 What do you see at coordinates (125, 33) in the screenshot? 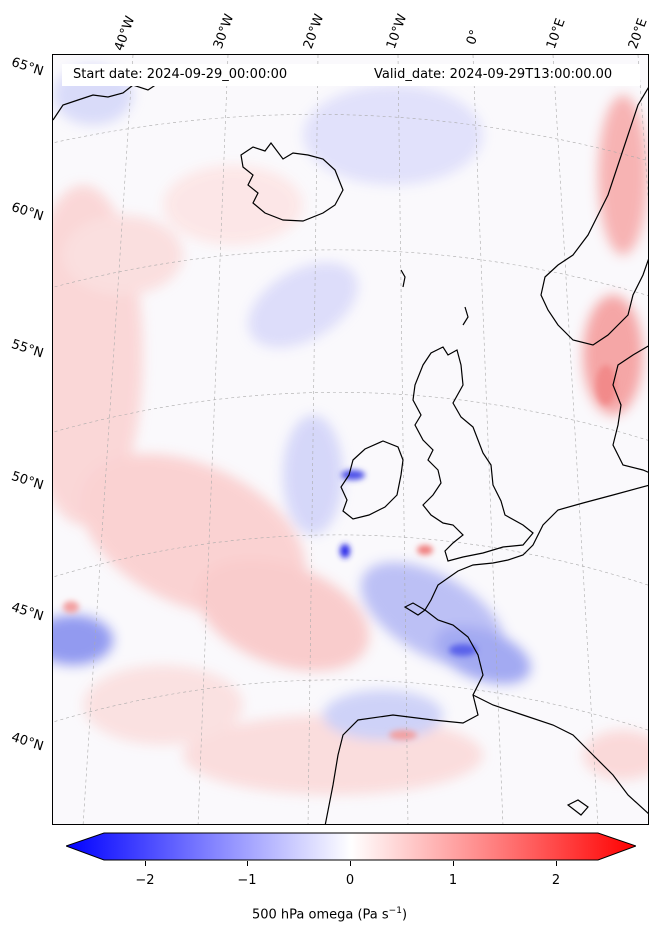
I see `lon-label-40w: 40°W` at bounding box center [125, 33].